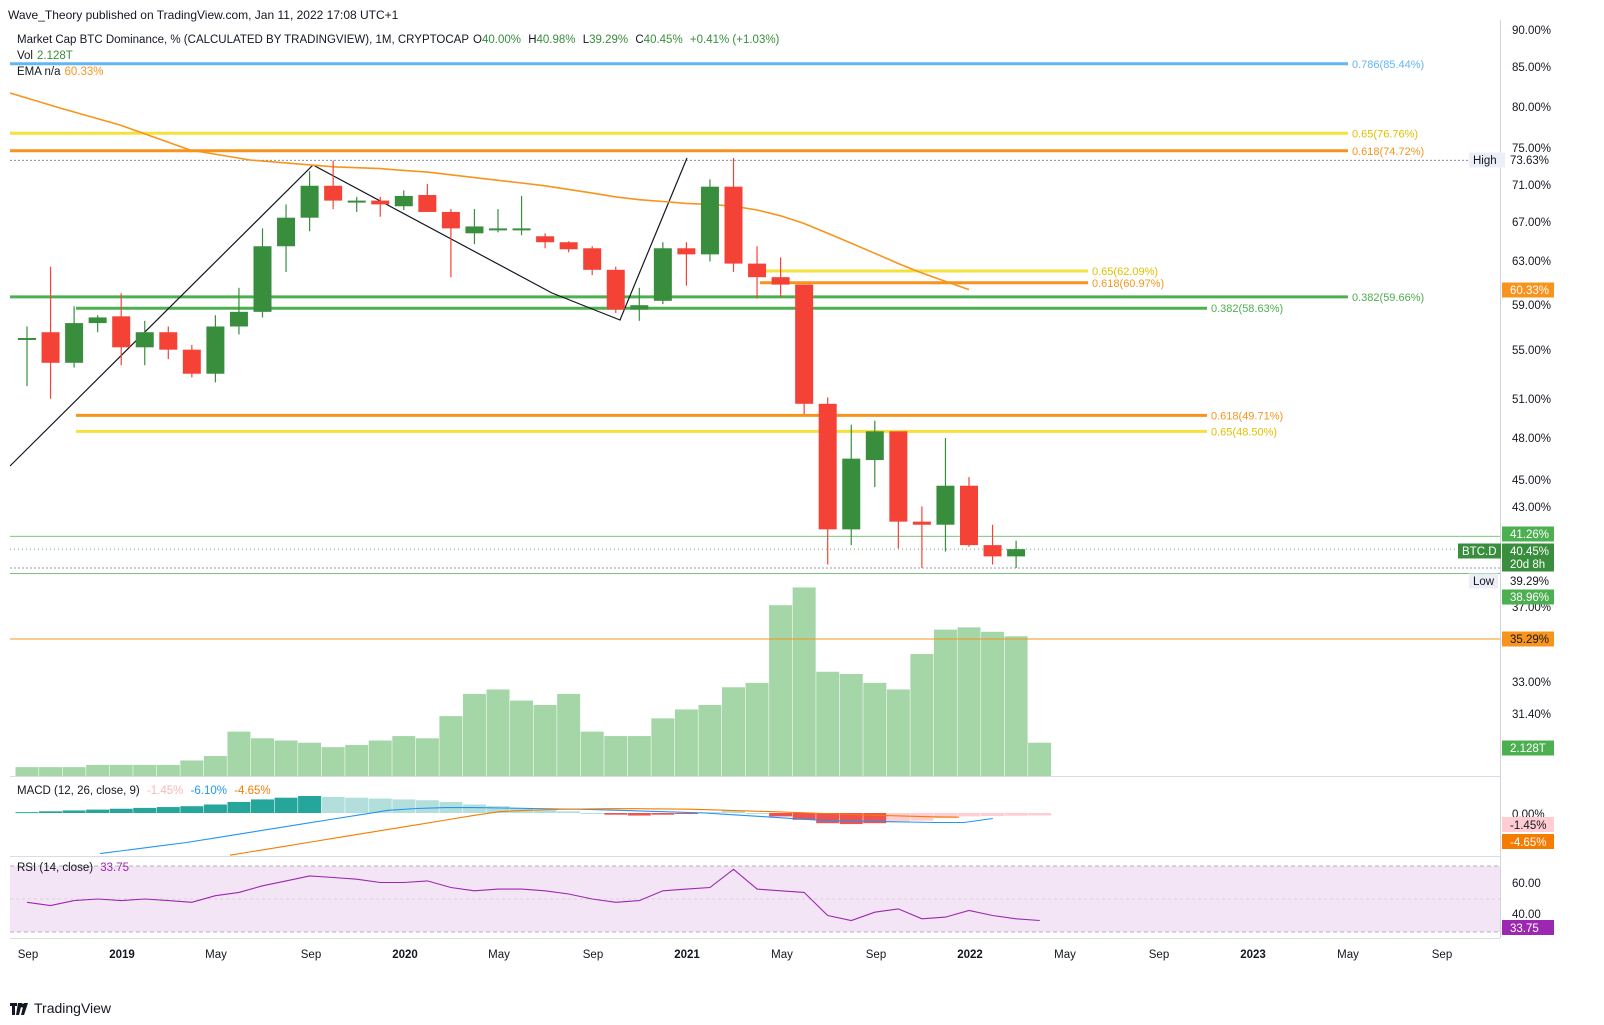 This screenshot has width=1604, height=1025. What do you see at coordinates (84, 72) in the screenshot?
I see `ema-value: 60.33%` at bounding box center [84, 72].